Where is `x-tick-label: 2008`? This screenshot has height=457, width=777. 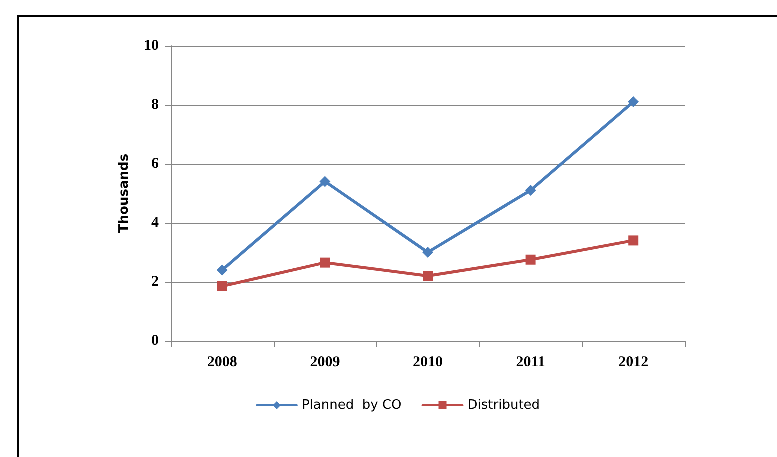 x-tick-label: 2008 is located at coordinates (222, 362).